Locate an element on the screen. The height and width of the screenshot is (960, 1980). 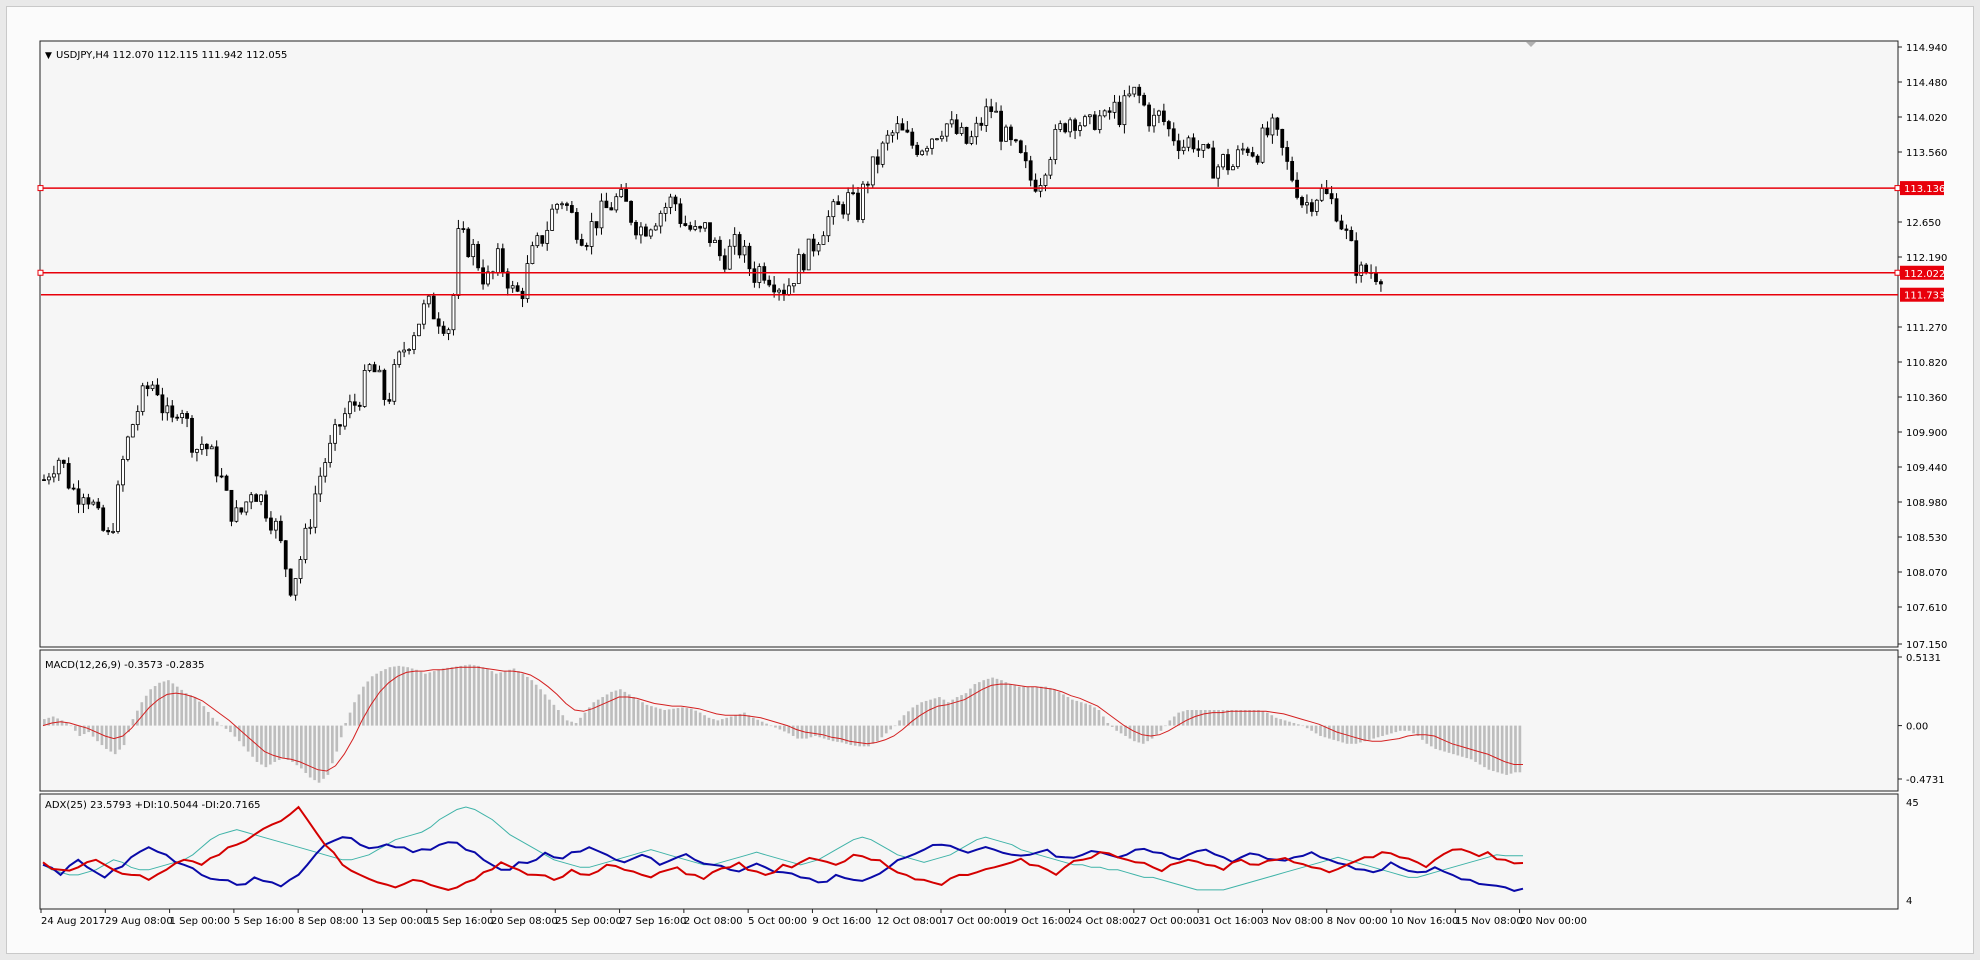
scroll-marker-icon is located at coordinates (1531, 44).